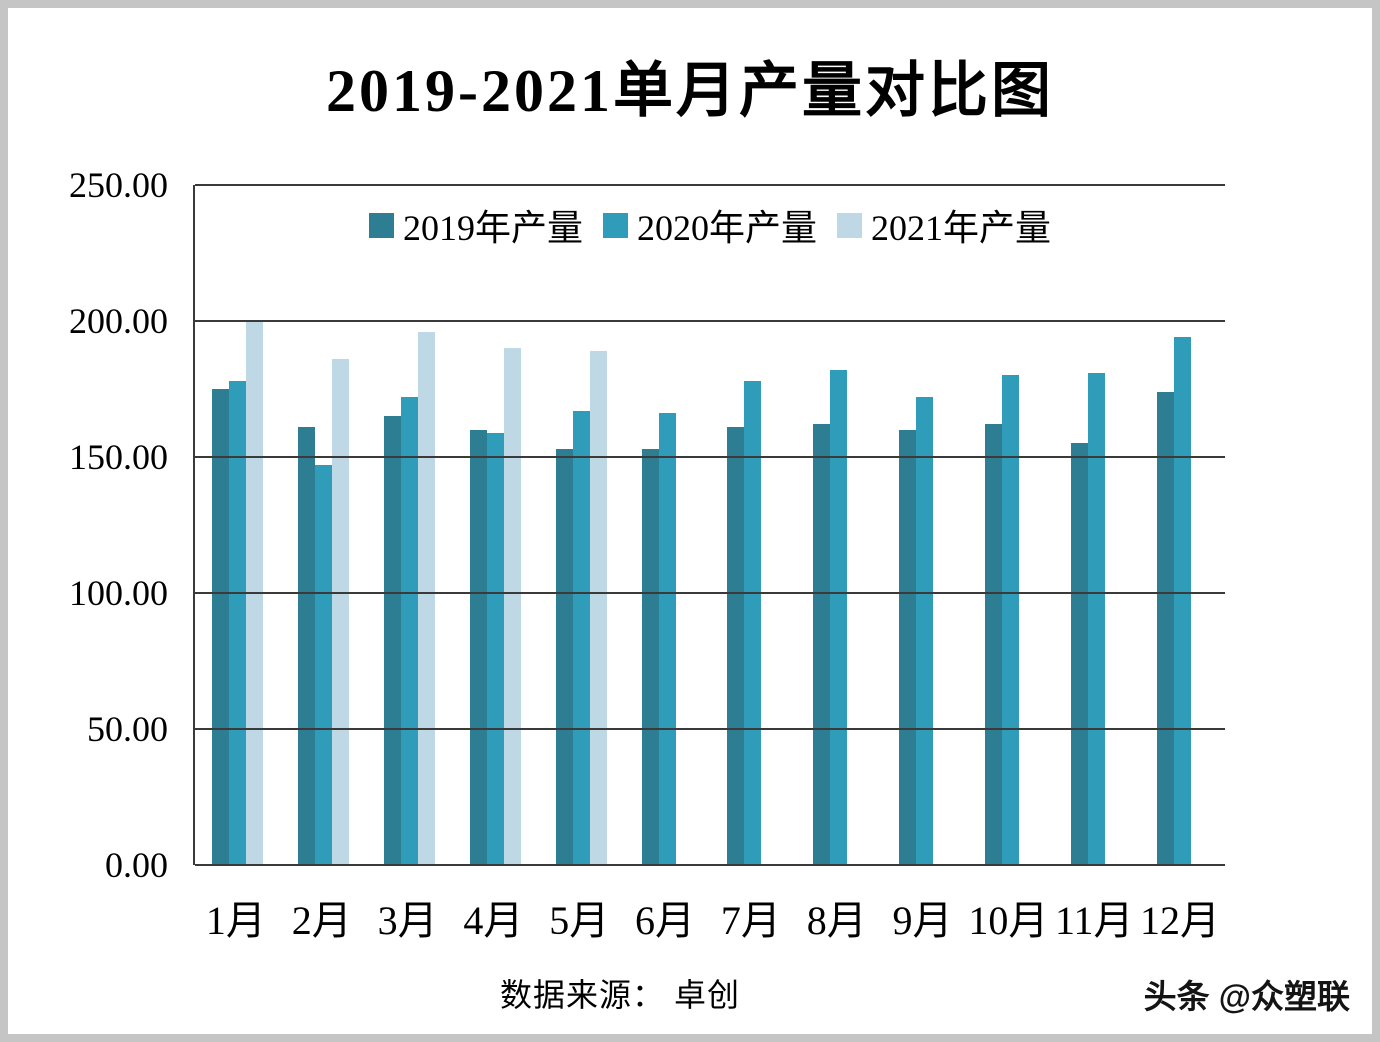 Image resolution: width=1380 pixels, height=1042 pixels. What do you see at coordinates (750, 920) in the screenshot?
I see `x-axis-tick-label: 7月` at bounding box center [750, 920].